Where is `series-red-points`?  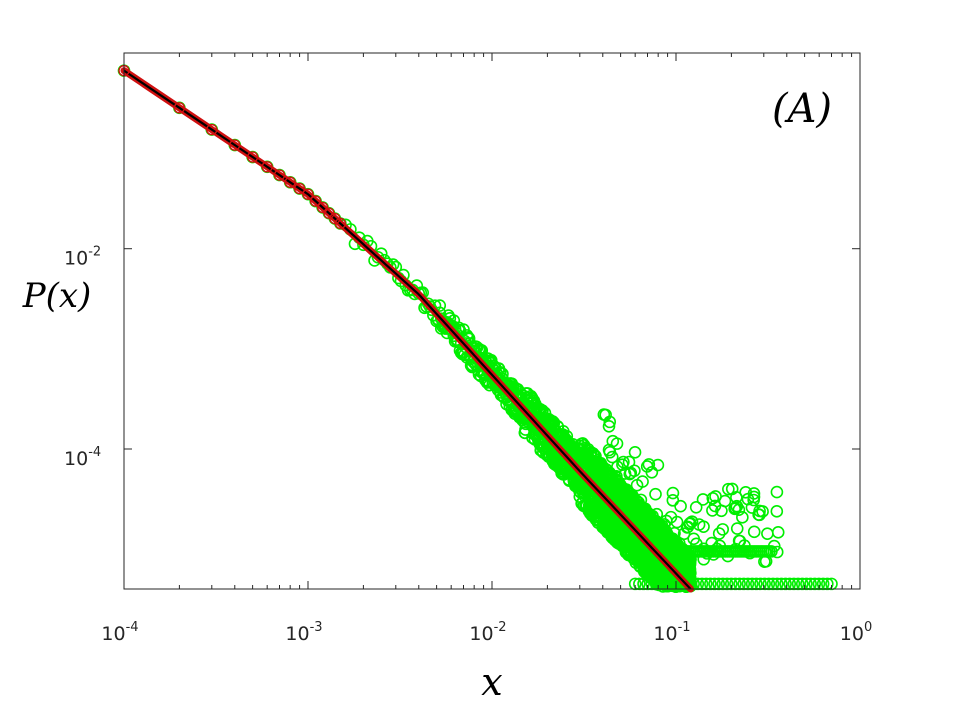
series-red-points is located at coordinates (232, 147).